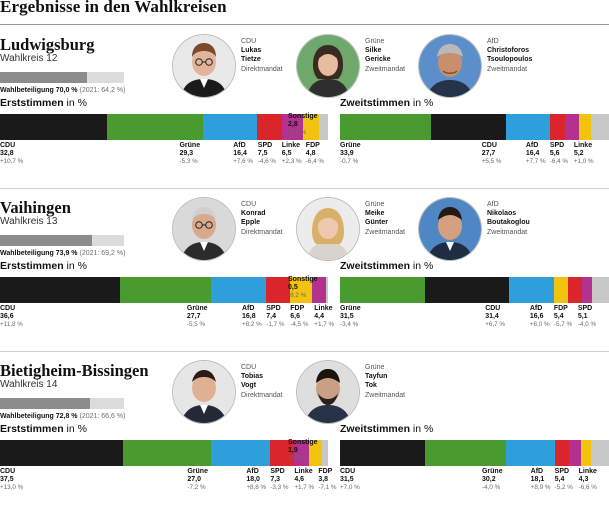 The height and width of the screenshot is (510, 609). What do you see at coordinates (262, 395) in the screenshot?
I see `candidate-mandate: Direktmandat` at bounding box center [262, 395].